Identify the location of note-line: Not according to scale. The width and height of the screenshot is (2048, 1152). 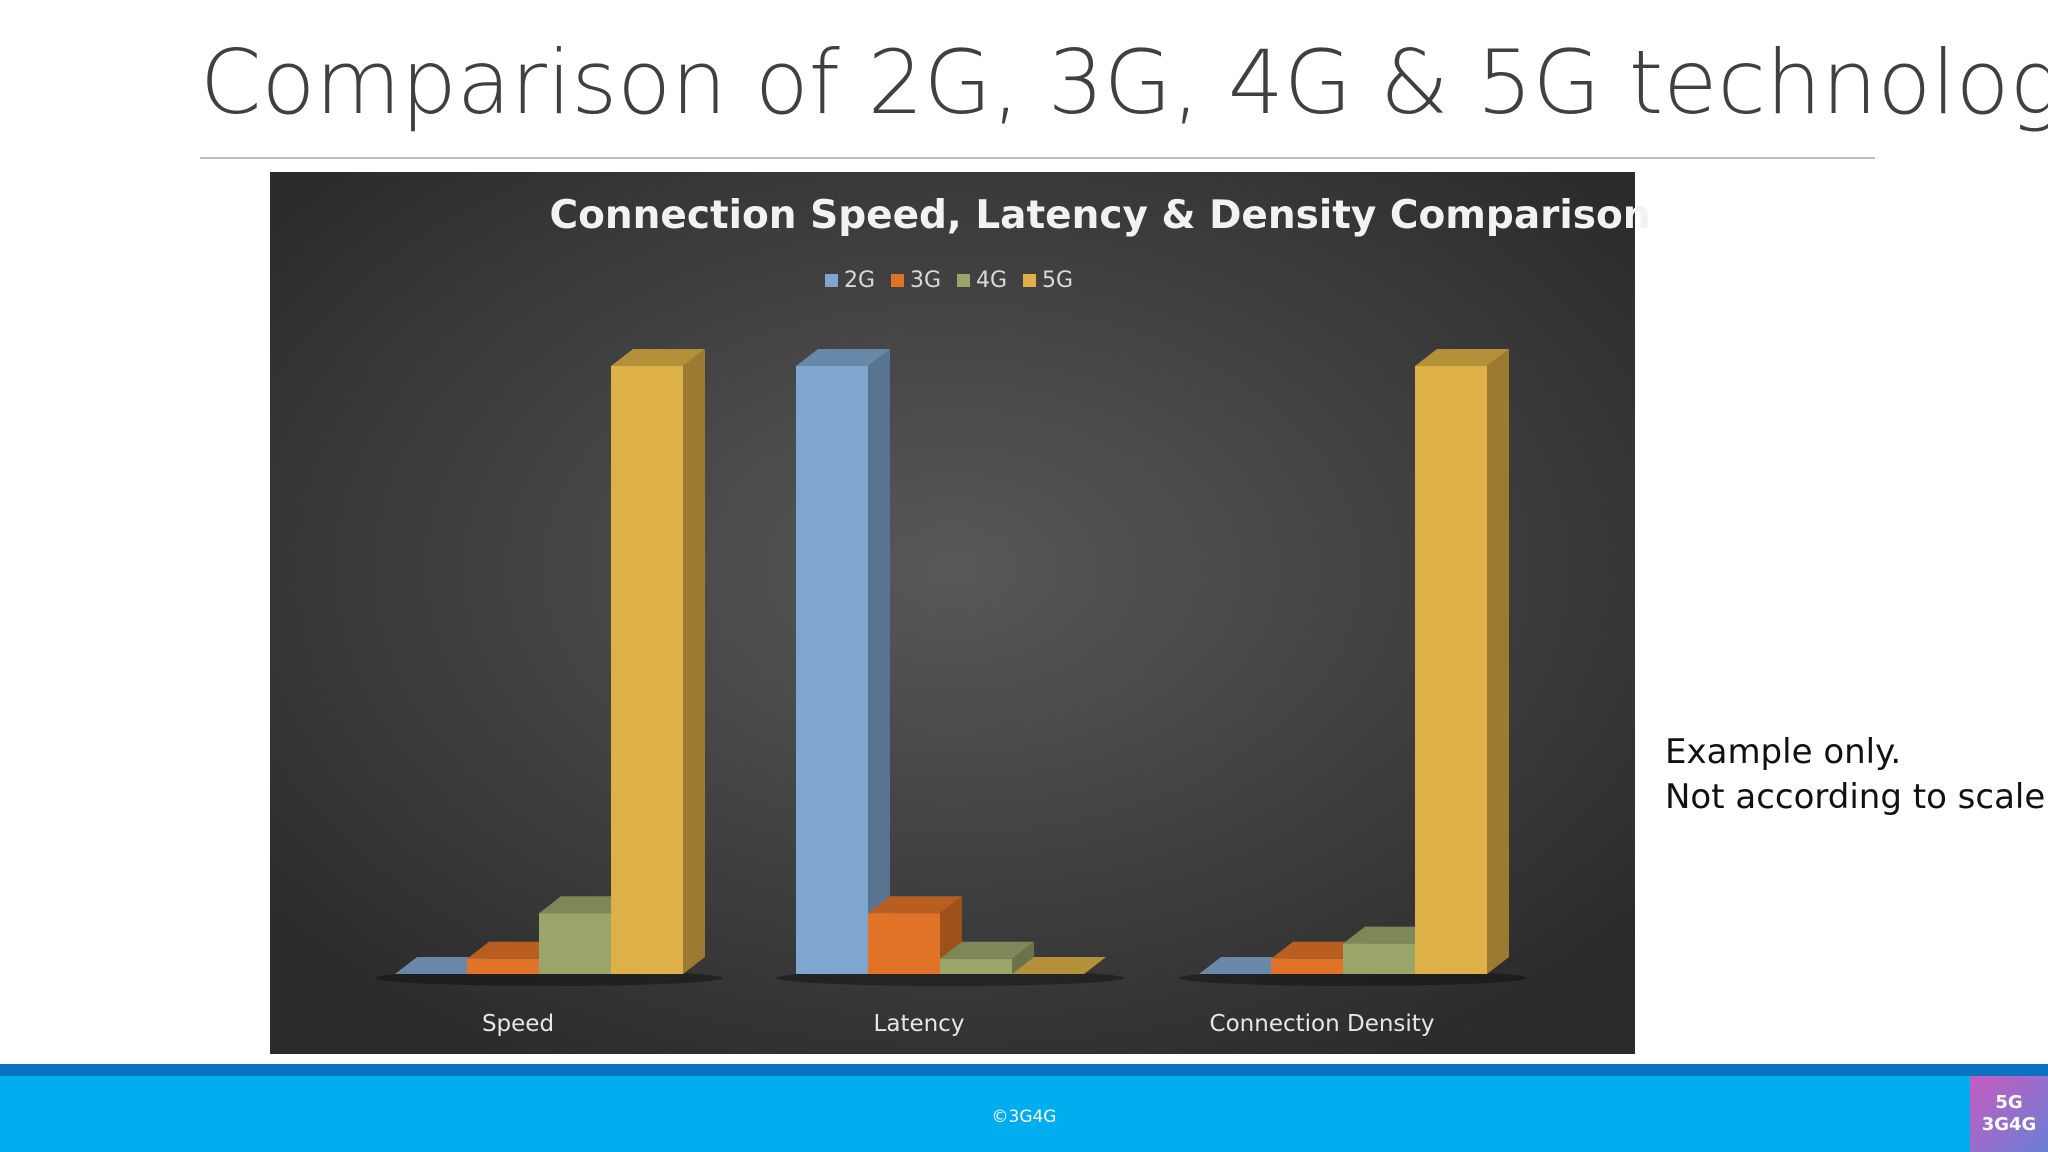
(1855, 797).